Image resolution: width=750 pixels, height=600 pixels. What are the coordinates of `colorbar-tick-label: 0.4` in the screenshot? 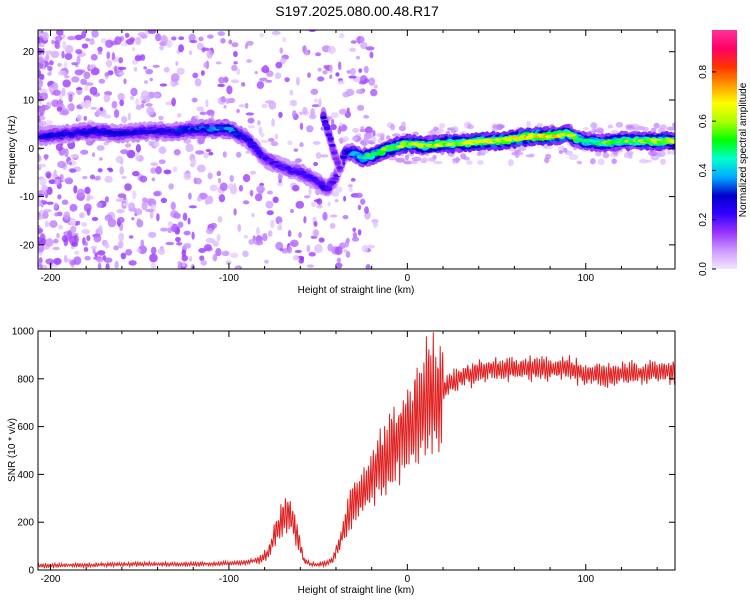 It's located at (703, 170).